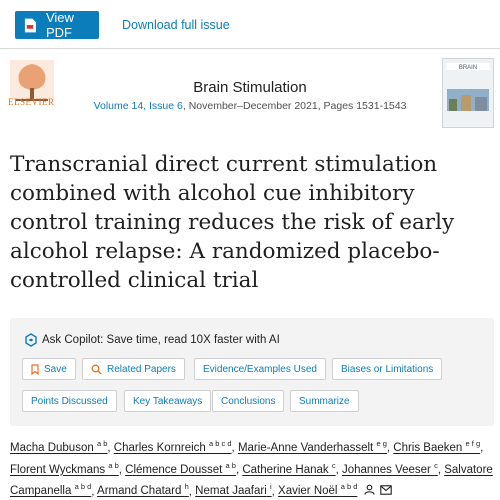 Image resolution: width=500 pixels, height=500 pixels. I want to click on journal-cover-image: BRAIN, so click(468, 93).